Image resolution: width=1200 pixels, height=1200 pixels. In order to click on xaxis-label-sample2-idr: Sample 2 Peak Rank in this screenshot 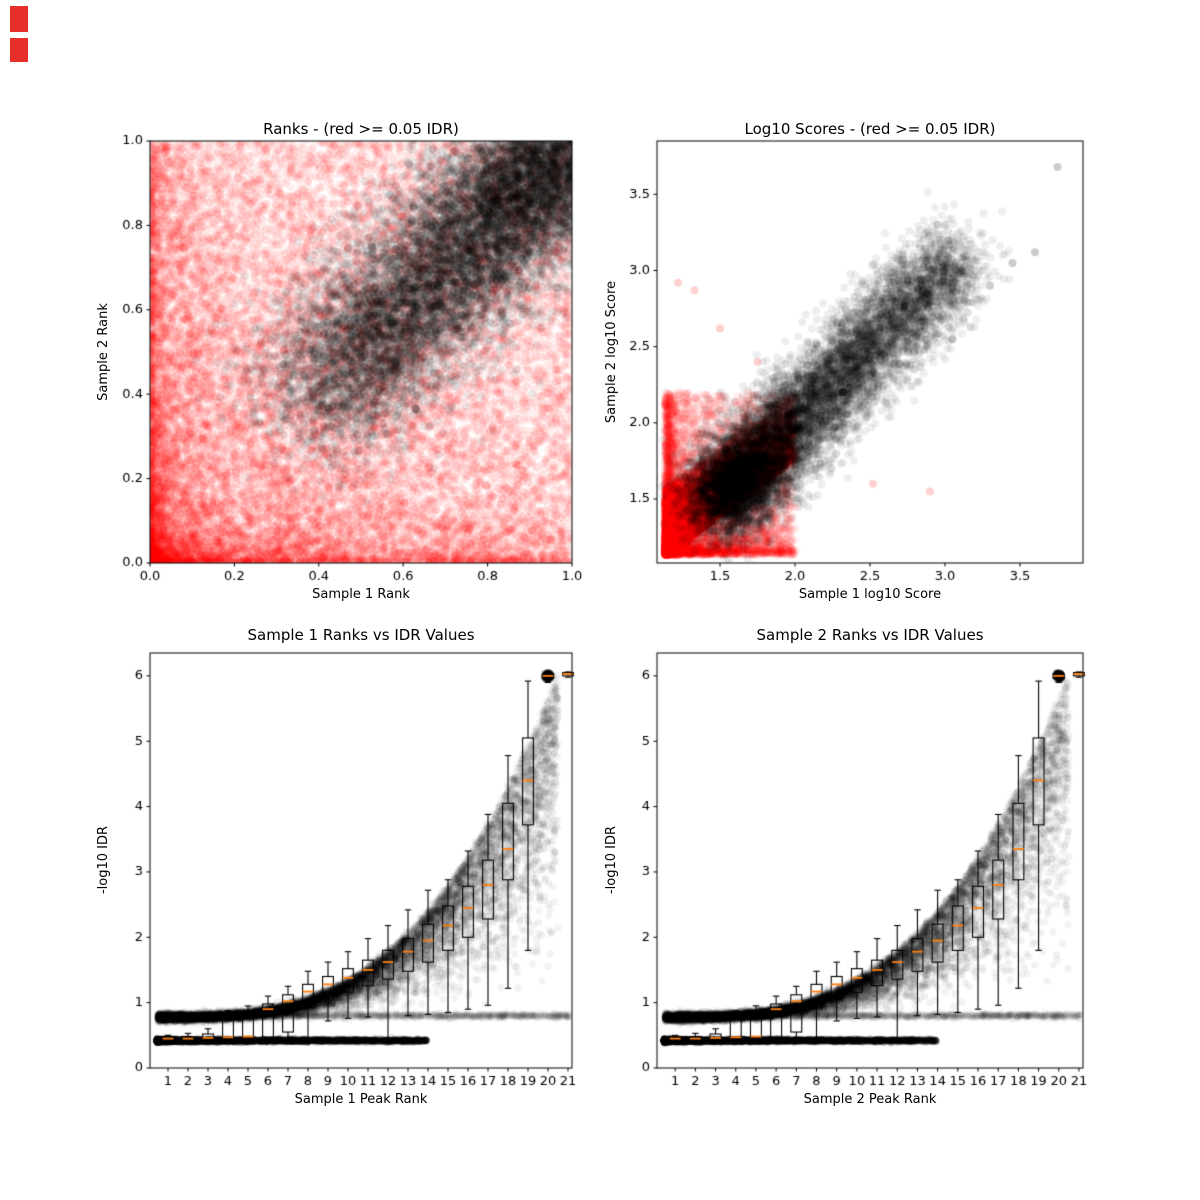, I will do `click(870, 1099)`.